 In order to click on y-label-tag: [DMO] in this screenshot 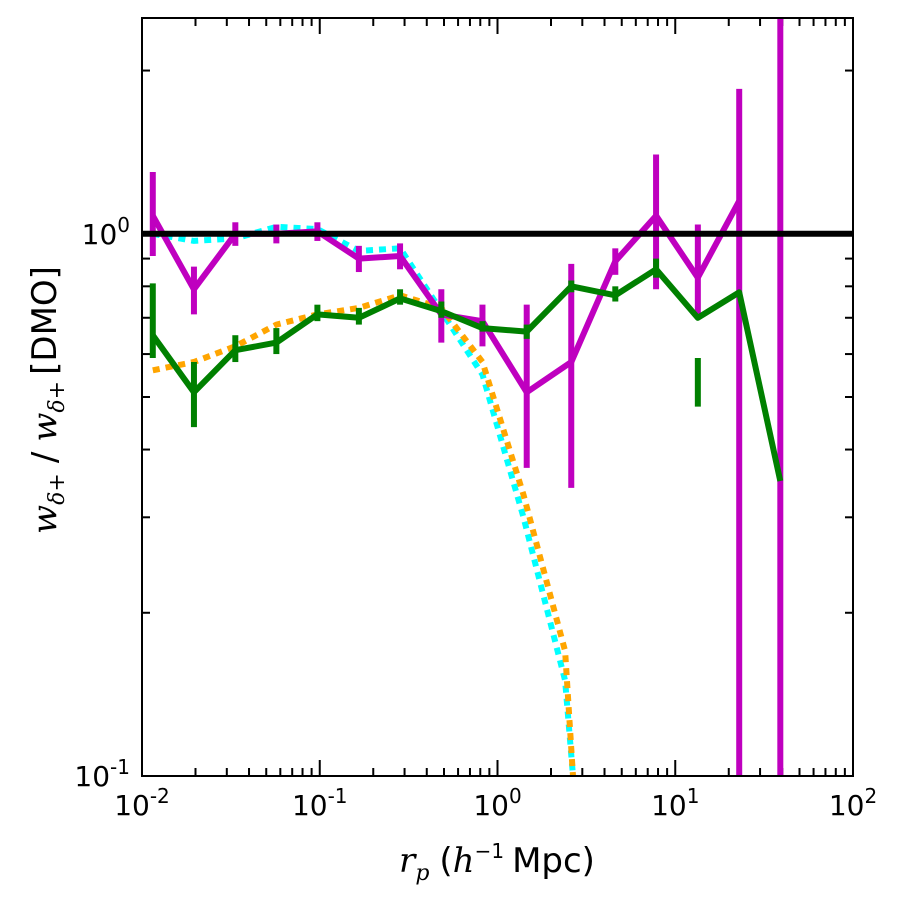, I will do `click(45, 320)`.